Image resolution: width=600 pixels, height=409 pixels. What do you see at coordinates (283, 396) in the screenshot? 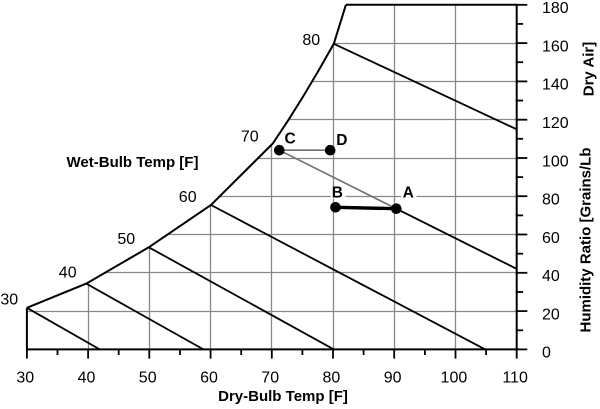
I see `svg-text: Dry-Bulb Temp [F]` at bounding box center [283, 396].